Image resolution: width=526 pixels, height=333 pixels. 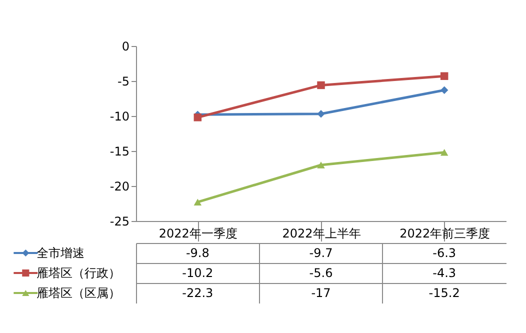 I want to click on data-label: -17, so click(x=321, y=293).